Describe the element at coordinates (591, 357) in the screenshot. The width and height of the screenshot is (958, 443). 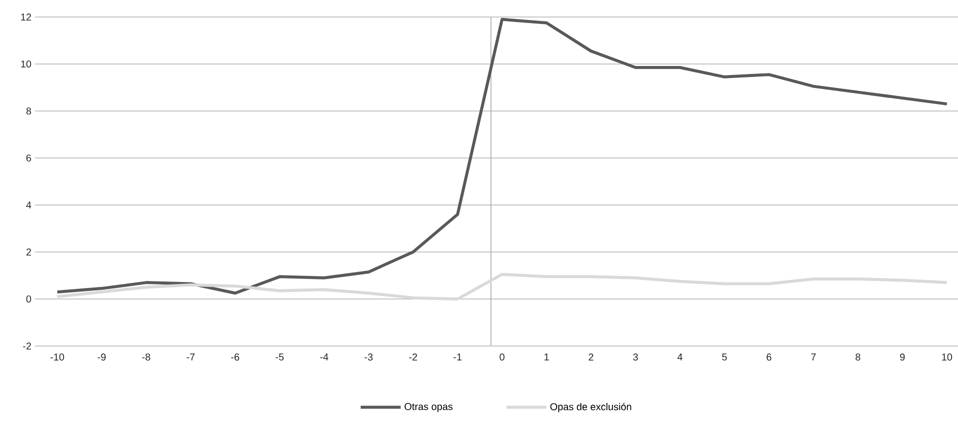
I see `x-tick-label: 2` at that location.